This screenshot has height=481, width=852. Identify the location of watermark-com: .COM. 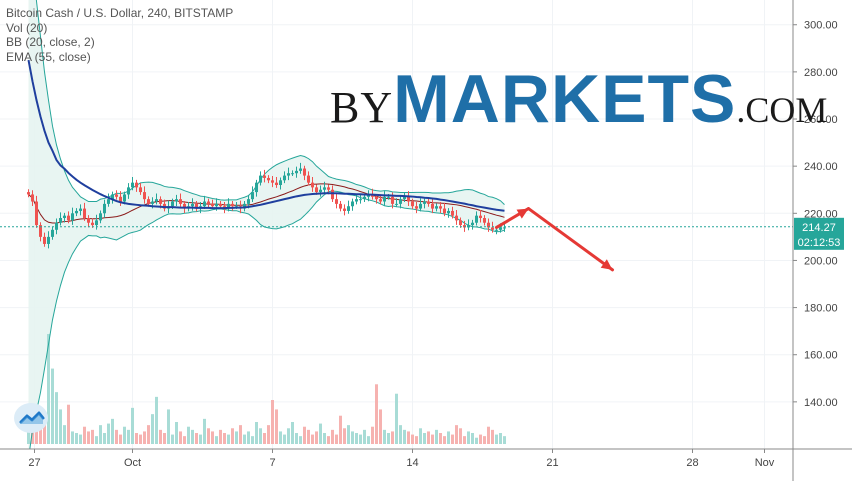
(782, 110).